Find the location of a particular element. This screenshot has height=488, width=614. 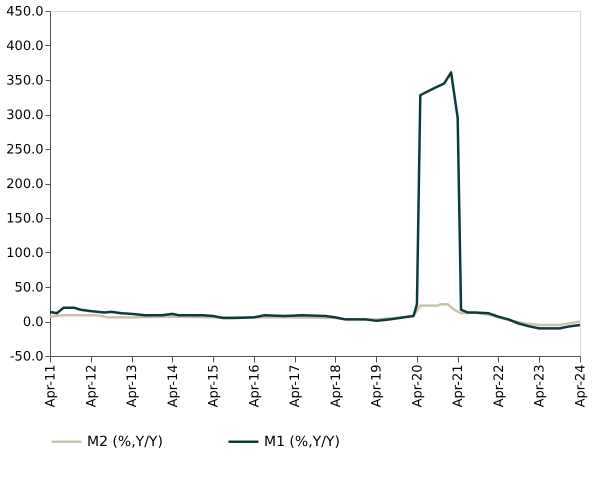

y-tick-label: 450.0 is located at coordinates (25, 12).